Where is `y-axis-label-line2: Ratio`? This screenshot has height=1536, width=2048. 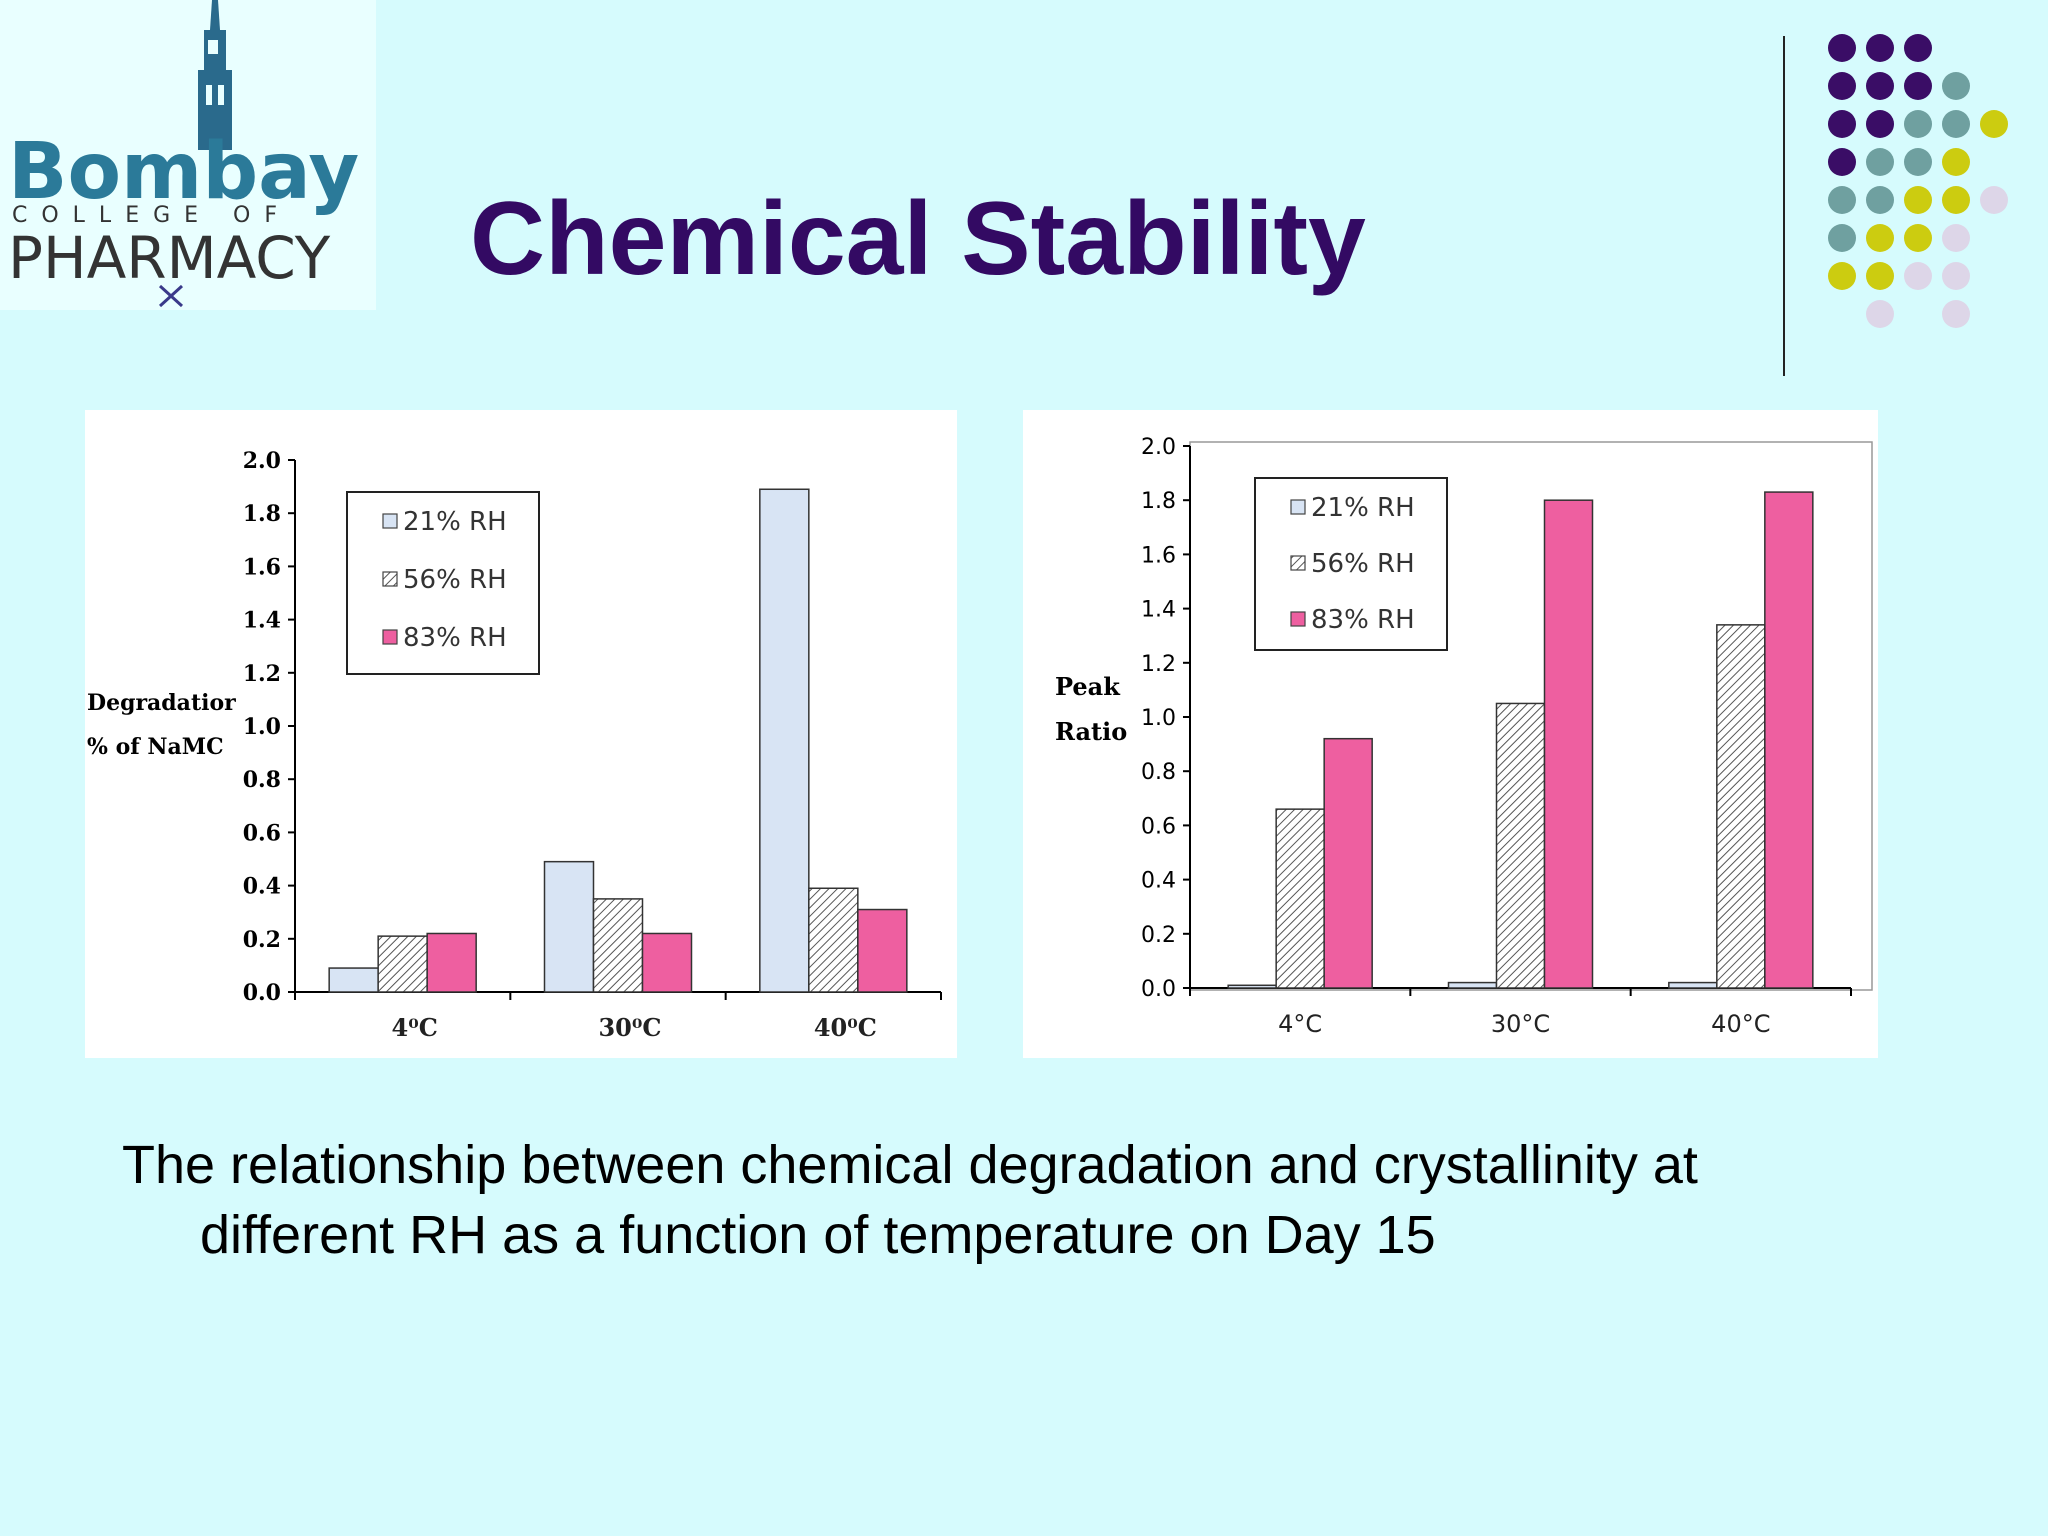 y-axis-label-line2: Ratio is located at coordinates (1091, 731).